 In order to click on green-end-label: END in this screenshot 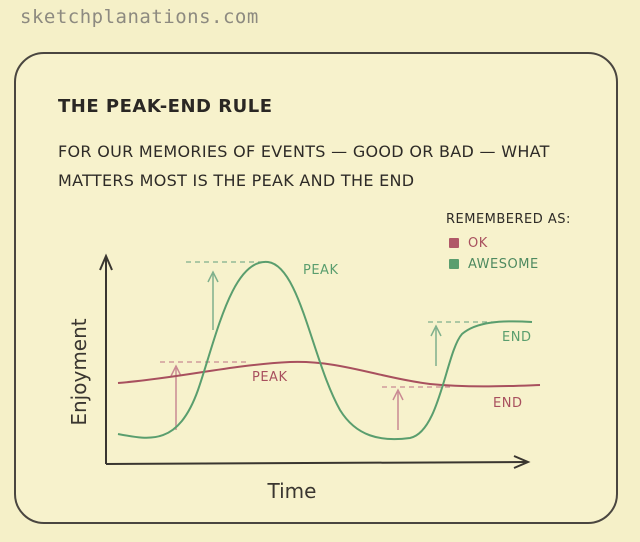, I will do `click(516, 337)`.